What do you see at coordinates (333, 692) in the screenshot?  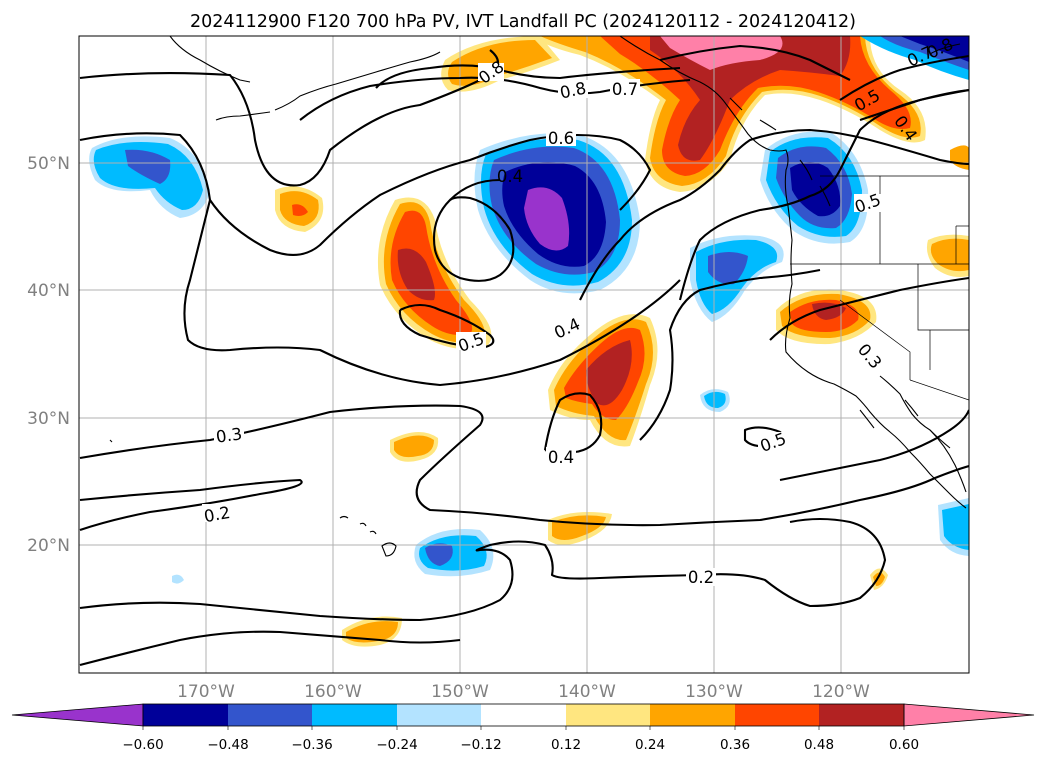 I see `lon-tick-label: 160°W` at bounding box center [333, 692].